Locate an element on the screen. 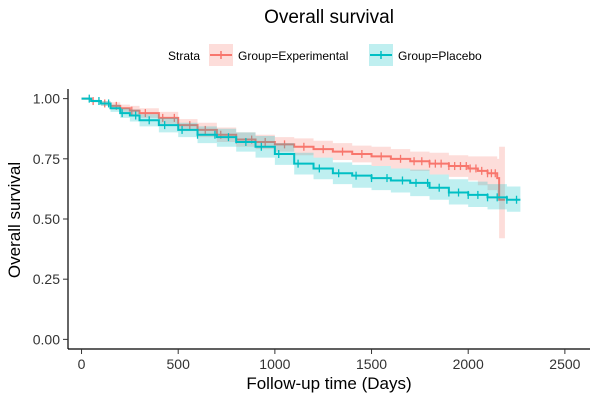 The image size is (600, 400). legend: Strata Group=Experimental Group=Placebo is located at coordinates (325, 55).